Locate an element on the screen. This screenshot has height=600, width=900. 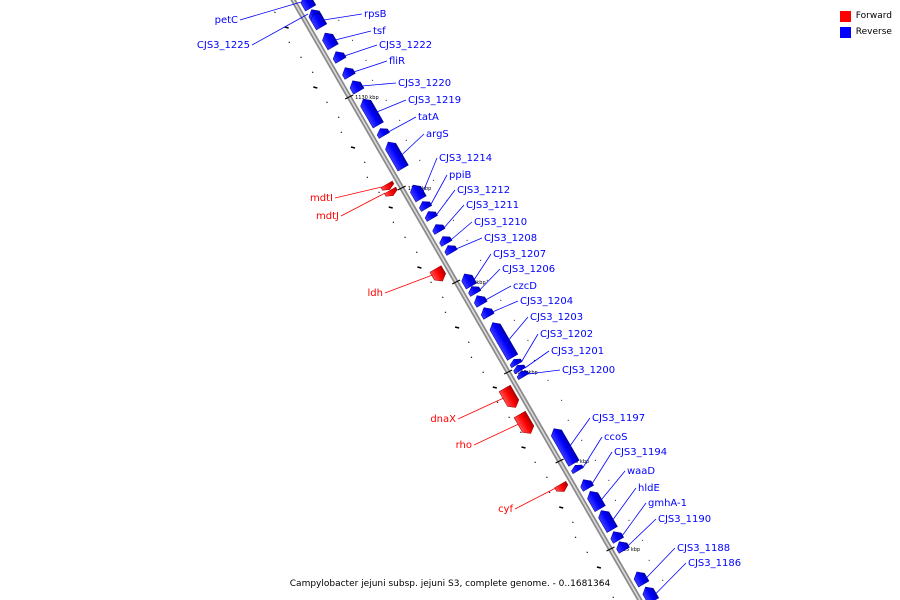
gene-label: CJS3_1208 is located at coordinates (510, 238).